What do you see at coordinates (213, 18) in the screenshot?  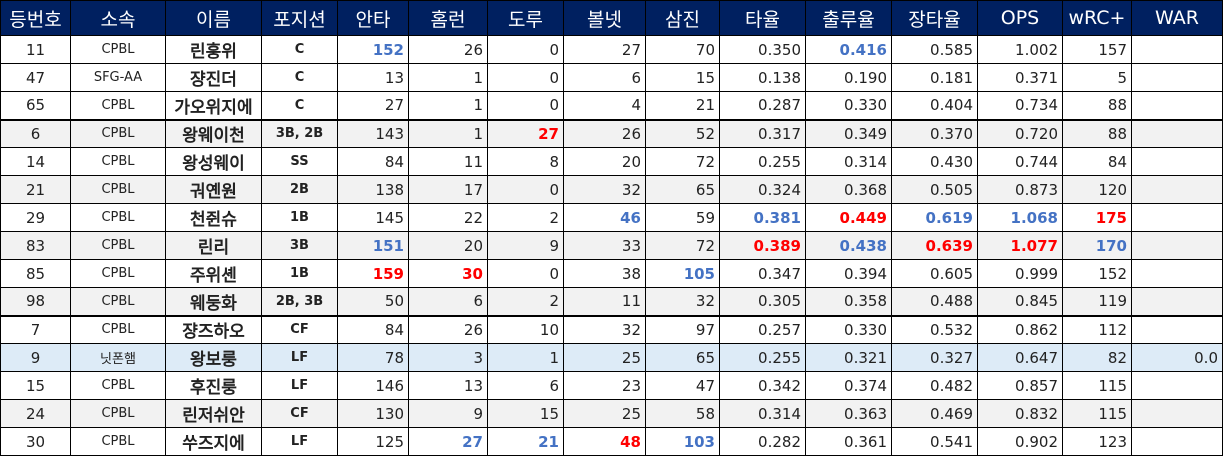 I see `header-name: 이름` at bounding box center [213, 18].